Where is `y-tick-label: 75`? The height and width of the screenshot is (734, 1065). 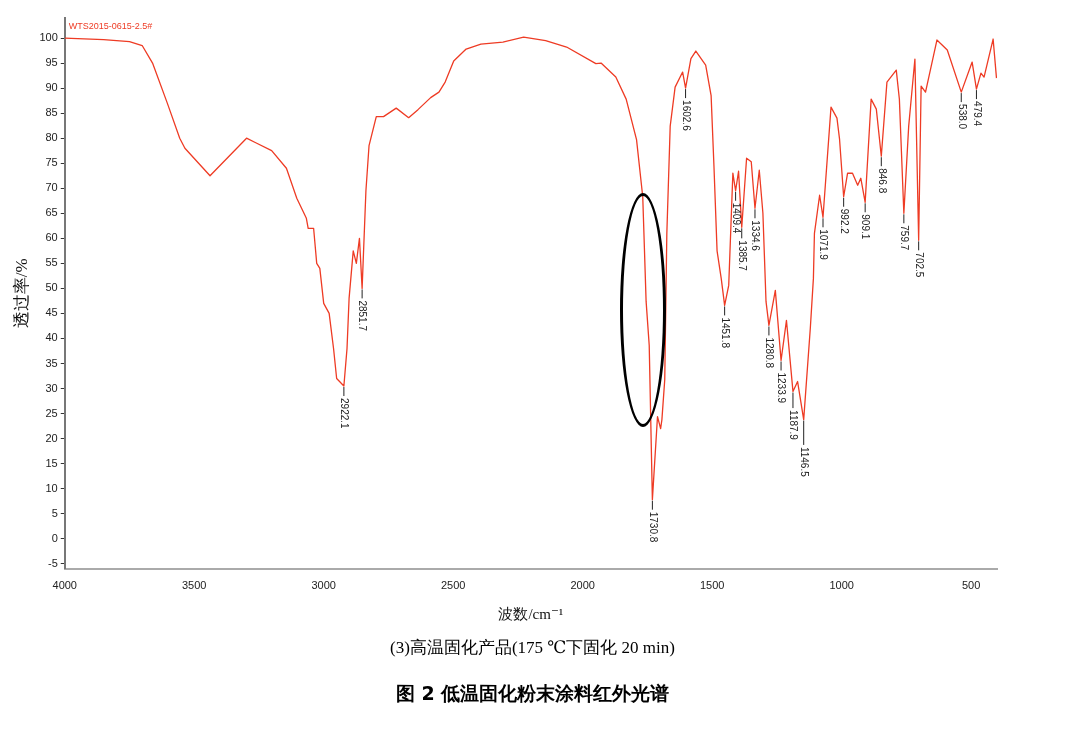 y-tick-label: 75 is located at coordinates (51, 162).